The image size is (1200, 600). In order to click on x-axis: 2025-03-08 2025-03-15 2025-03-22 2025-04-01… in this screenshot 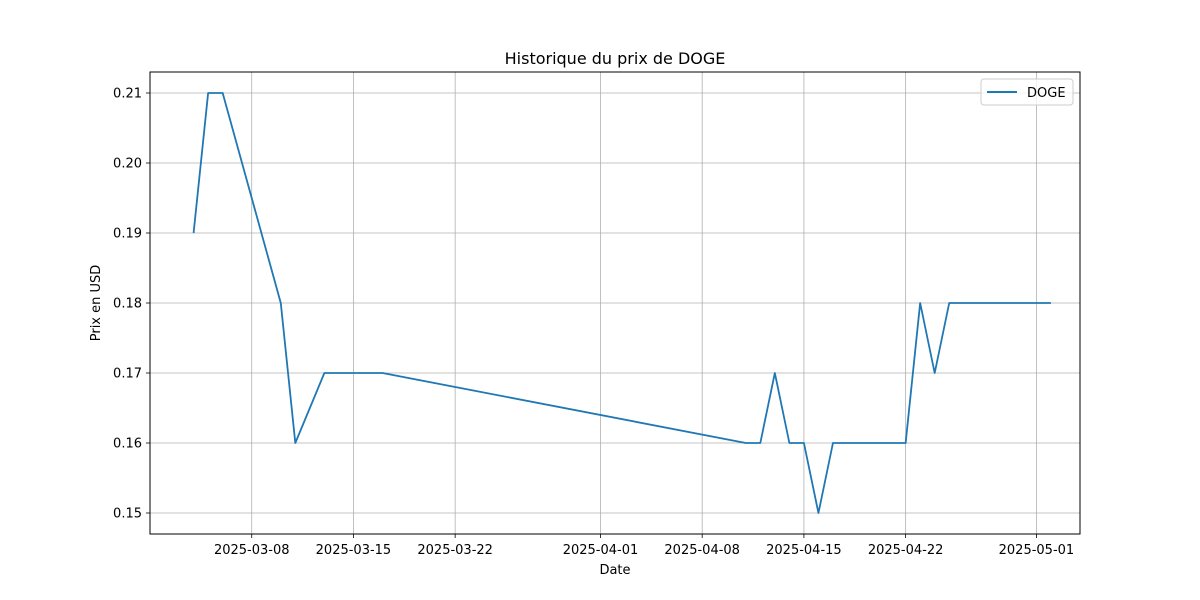, I will do `click(644, 546)`.